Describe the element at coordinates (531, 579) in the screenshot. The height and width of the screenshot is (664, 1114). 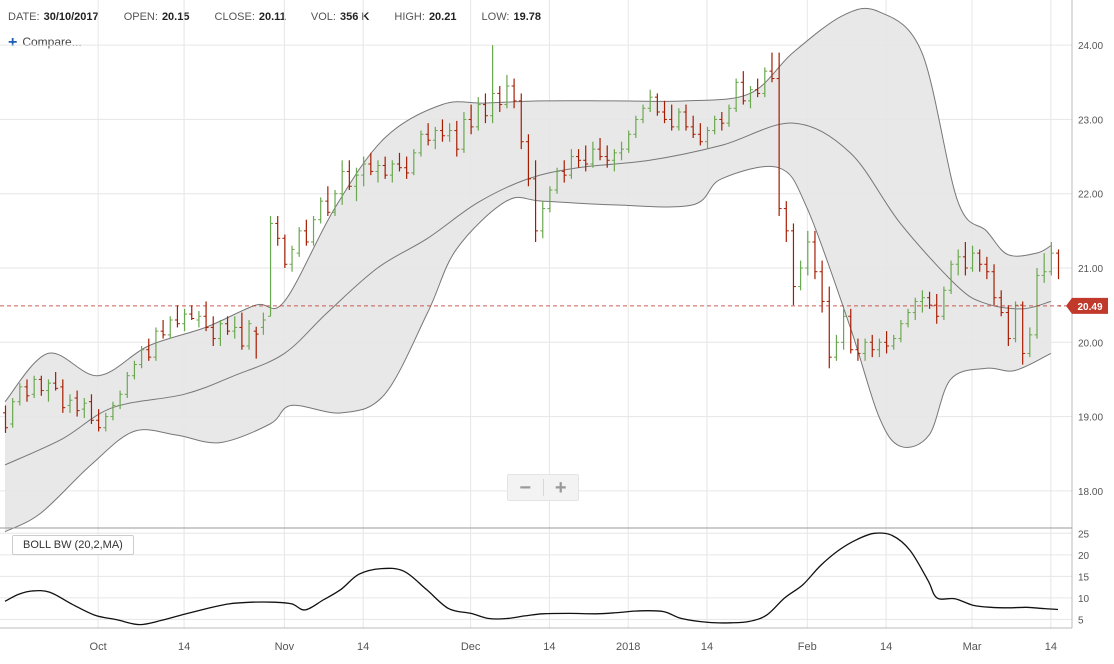
I see `bollinger-bandwidth-panel` at that location.